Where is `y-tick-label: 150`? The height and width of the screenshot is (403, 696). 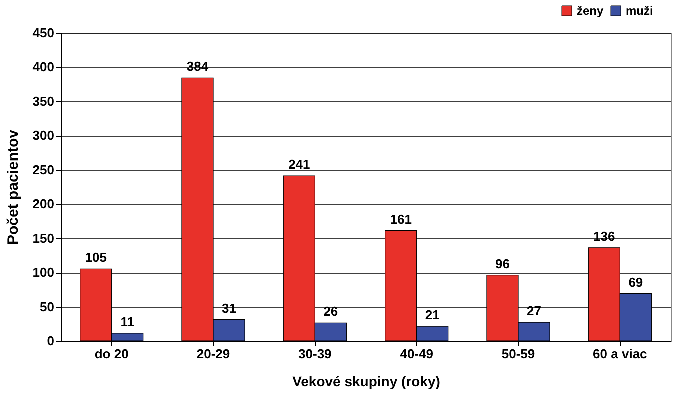 y-tick-label: 150 is located at coordinates (43, 238).